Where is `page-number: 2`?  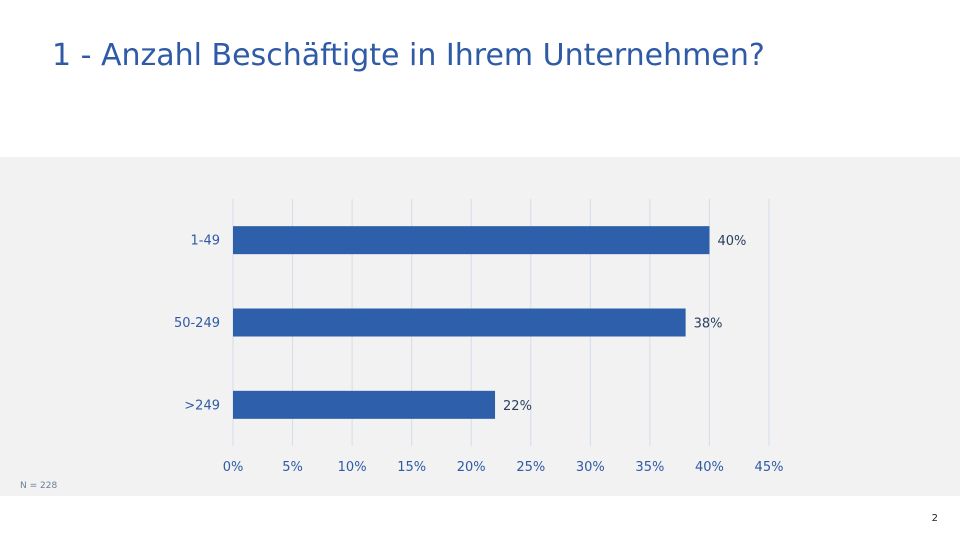
page-number: 2 is located at coordinates (934, 518).